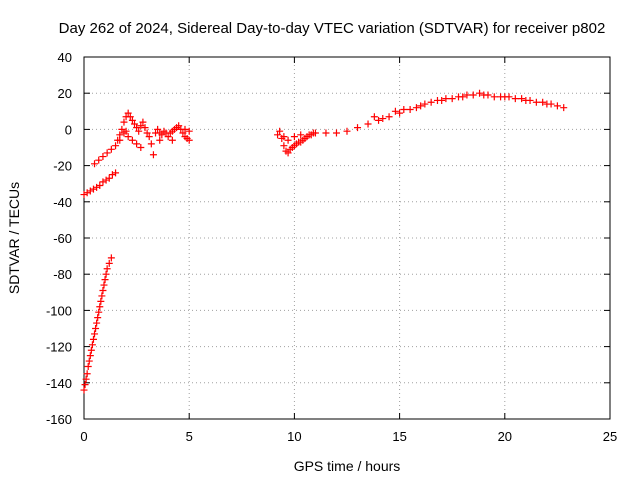 This screenshot has height=480, width=640. What do you see at coordinates (399, 436) in the screenshot?
I see `x-tick-label: 15` at bounding box center [399, 436].